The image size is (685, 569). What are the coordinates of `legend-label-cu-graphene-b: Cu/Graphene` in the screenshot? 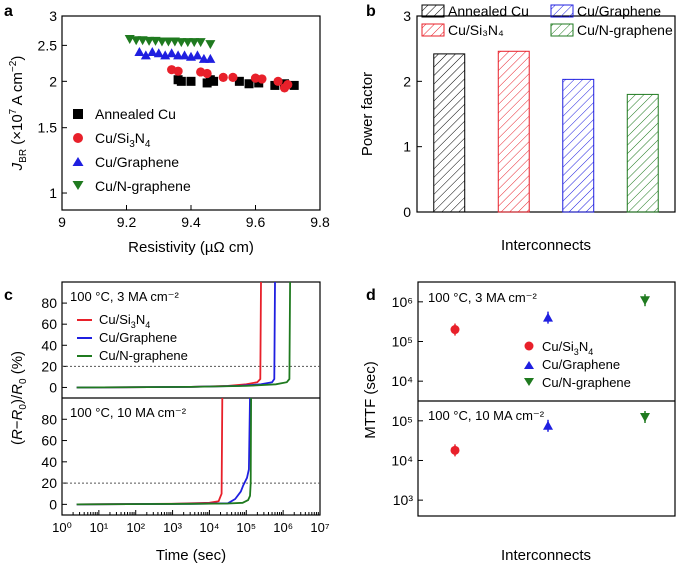 It's located at (619, 11).